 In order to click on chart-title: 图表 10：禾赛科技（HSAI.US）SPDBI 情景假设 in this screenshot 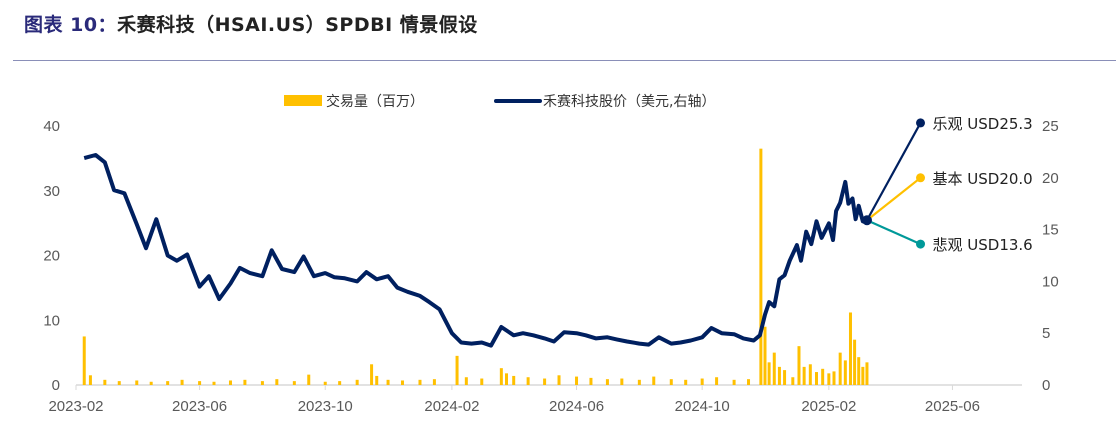, I will do `click(251, 23)`.